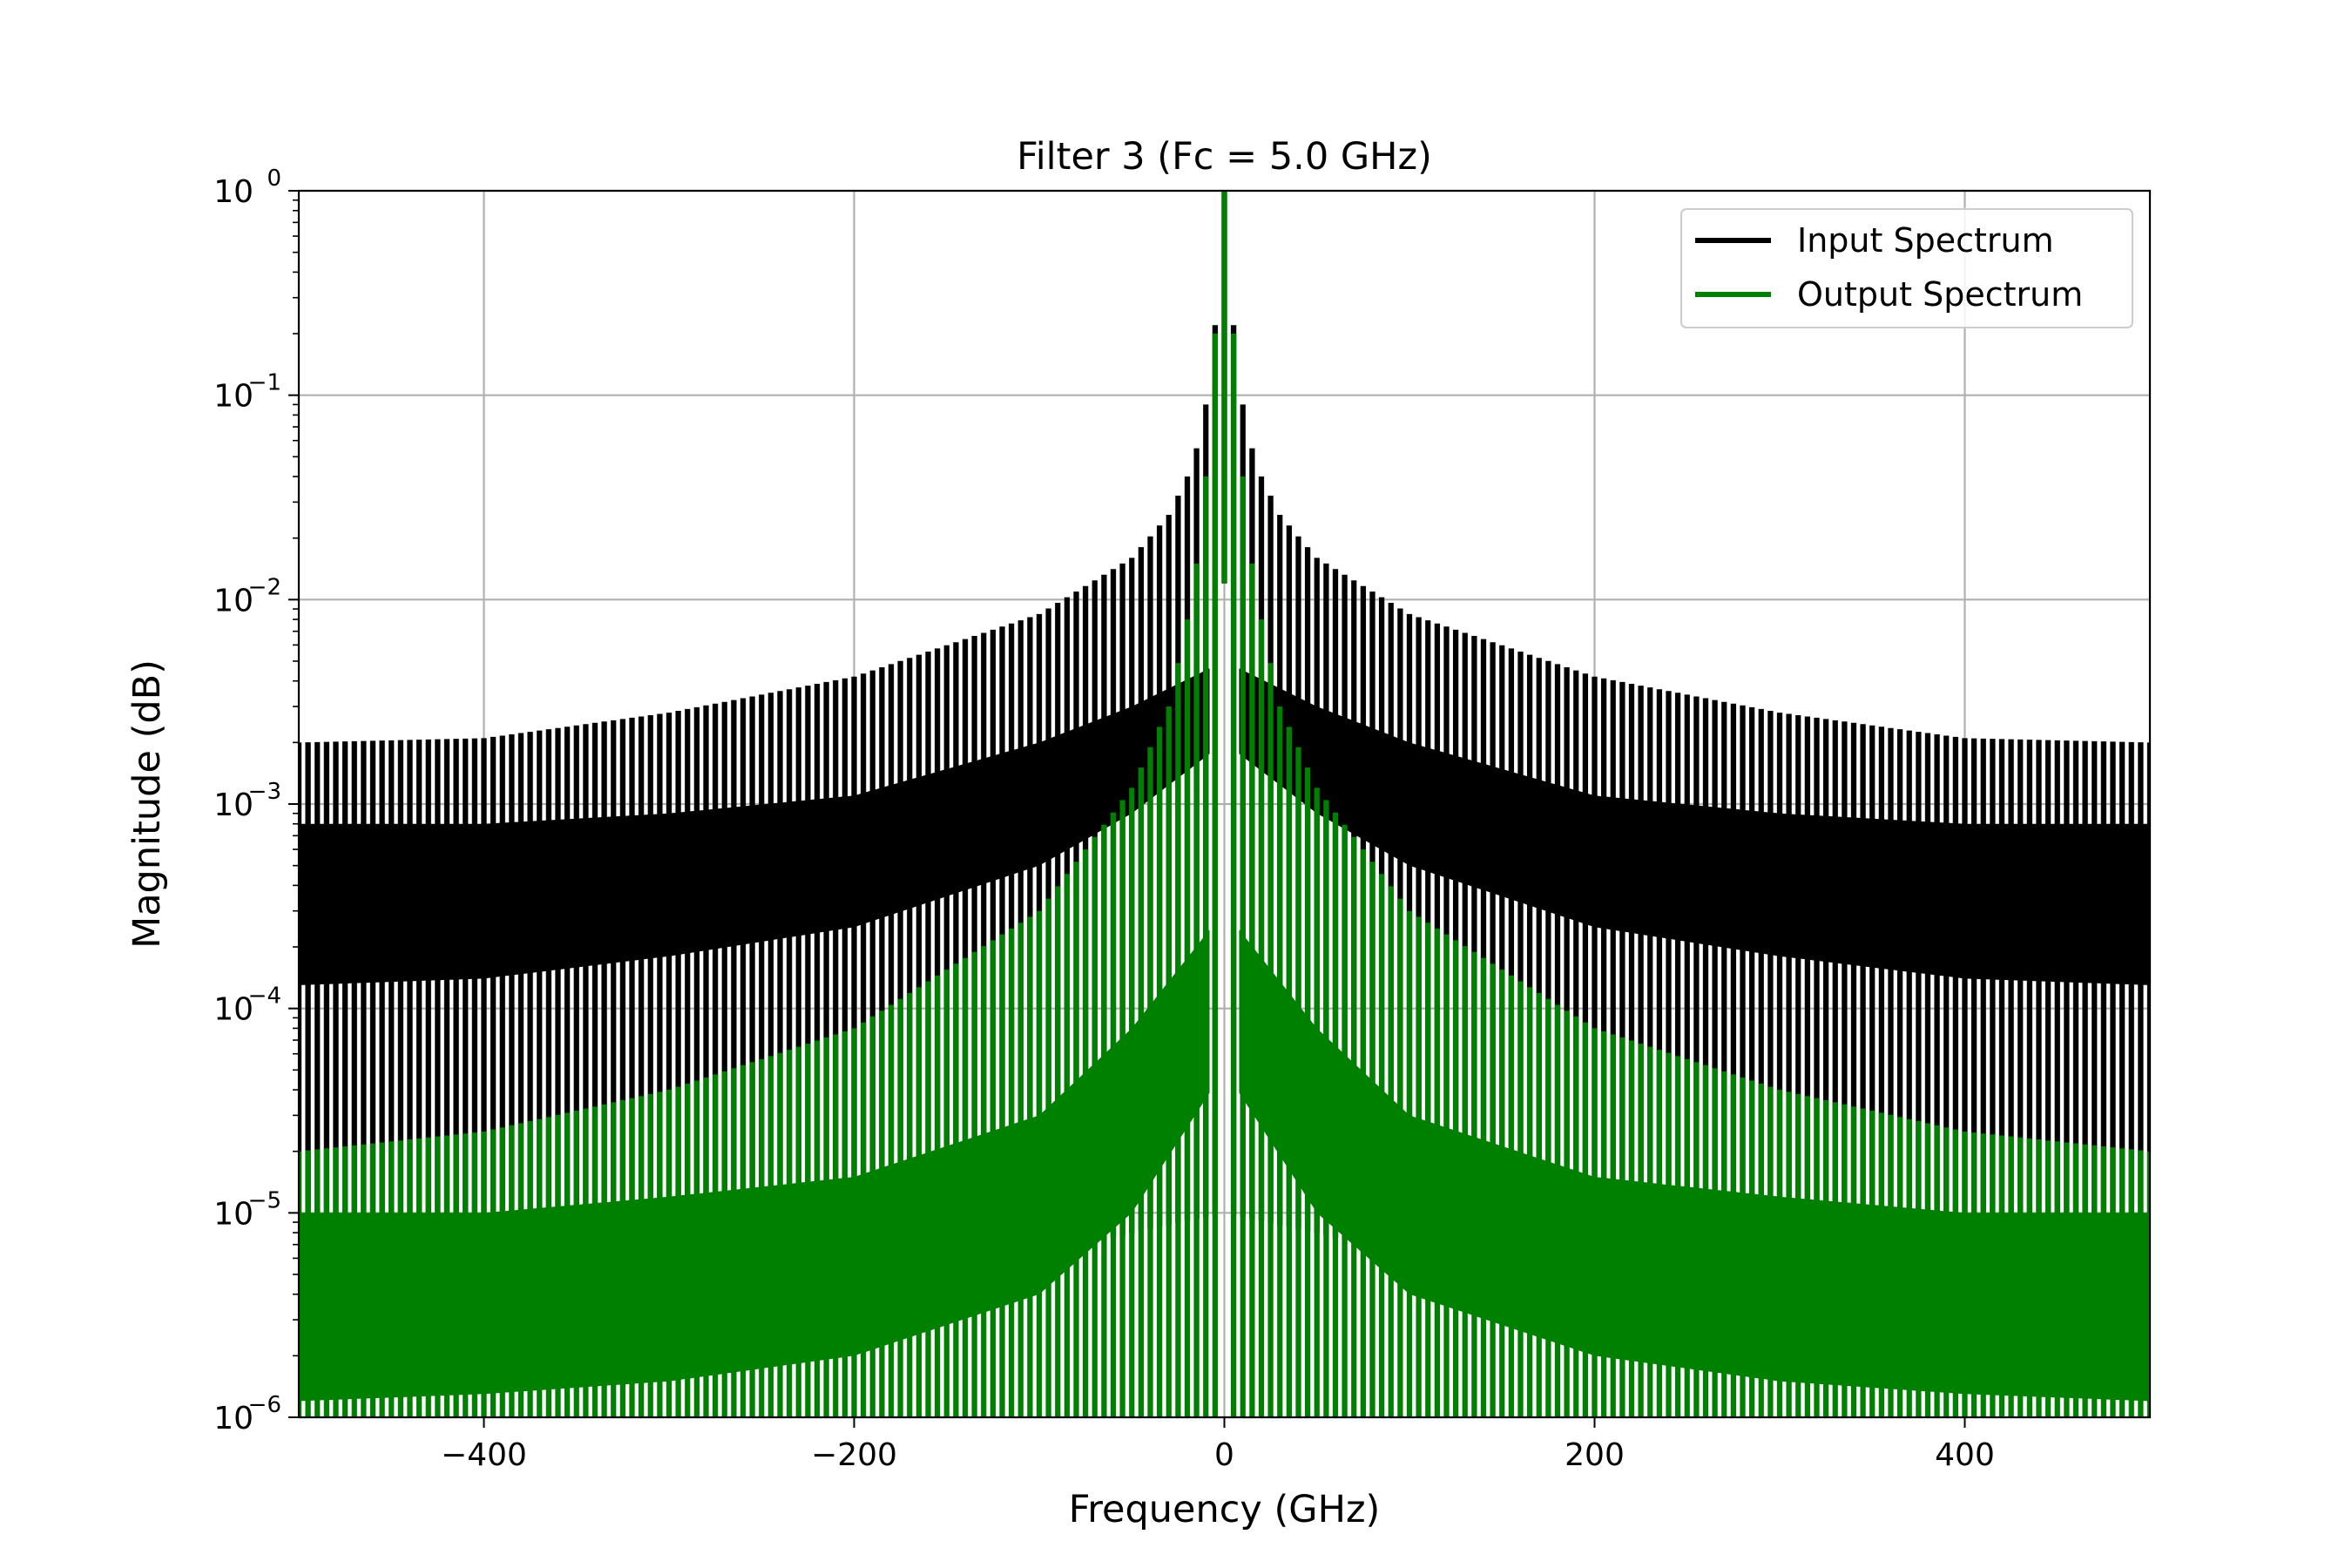  What do you see at coordinates (1224, 157) in the screenshot?
I see `chart-title: Filter 3 (Fc = 5.0 GHz)` at bounding box center [1224, 157].